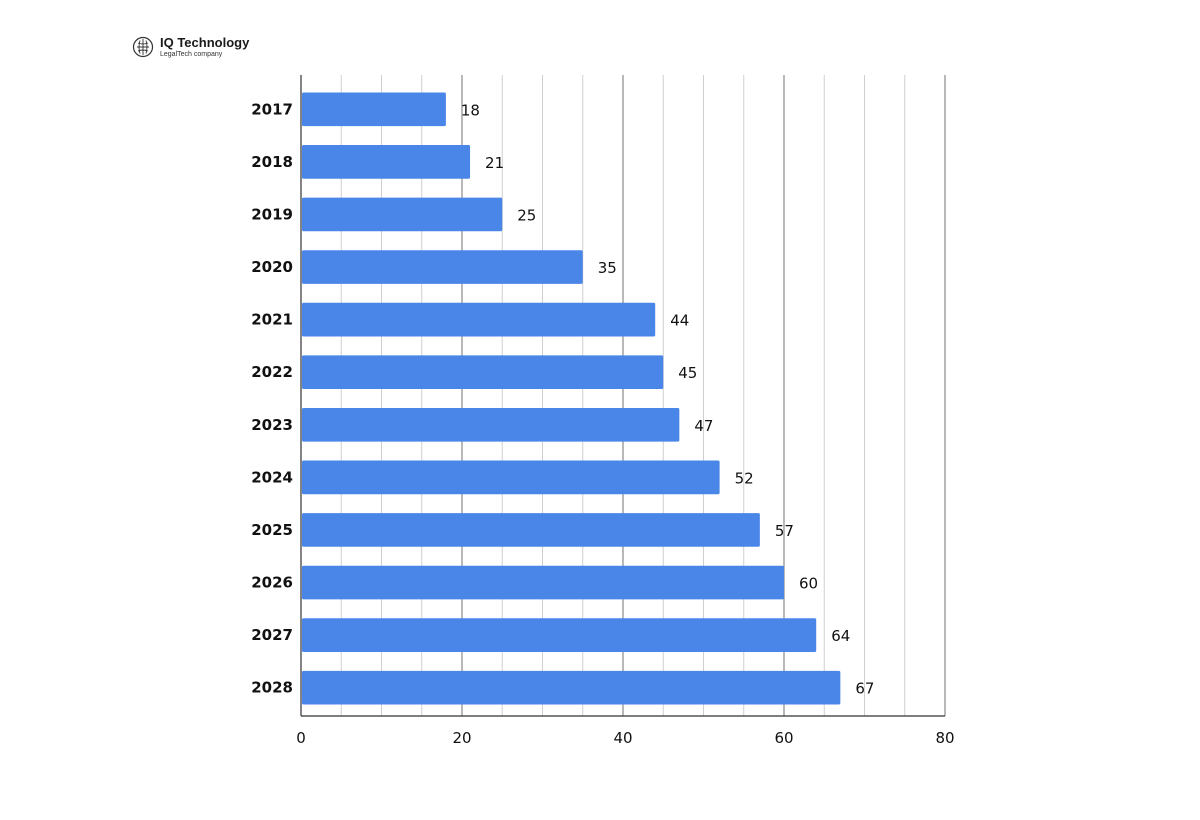  What do you see at coordinates (744, 478) in the screenshot?
I see `data-label: 52` at bounding box center [744, 478].